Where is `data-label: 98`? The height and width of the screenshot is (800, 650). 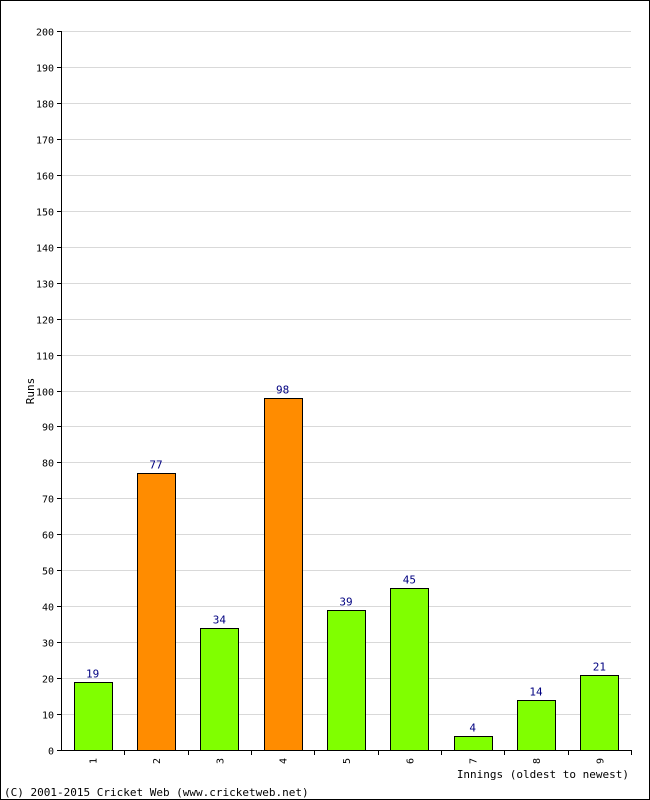 data-label: 98 is located at coordinates (282, 390).